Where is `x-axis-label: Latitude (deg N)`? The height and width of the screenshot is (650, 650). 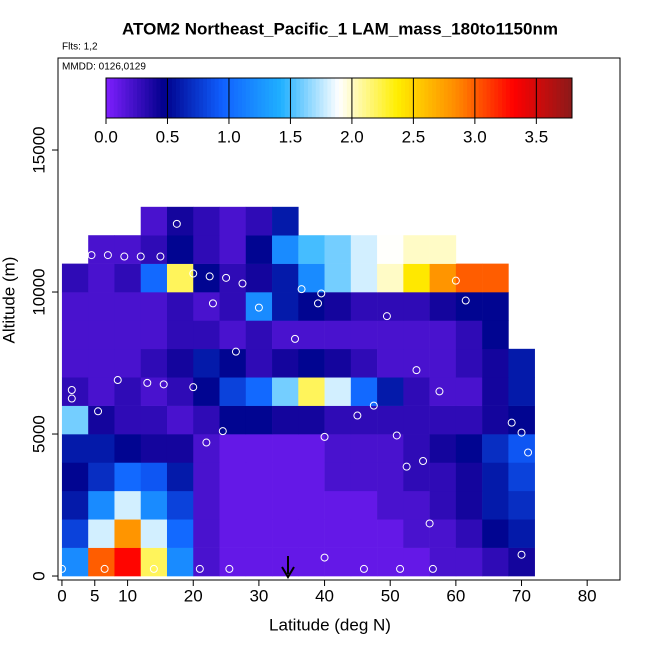 x-axis-label: Latitude (deg N) is located at coordinates (330, 624).